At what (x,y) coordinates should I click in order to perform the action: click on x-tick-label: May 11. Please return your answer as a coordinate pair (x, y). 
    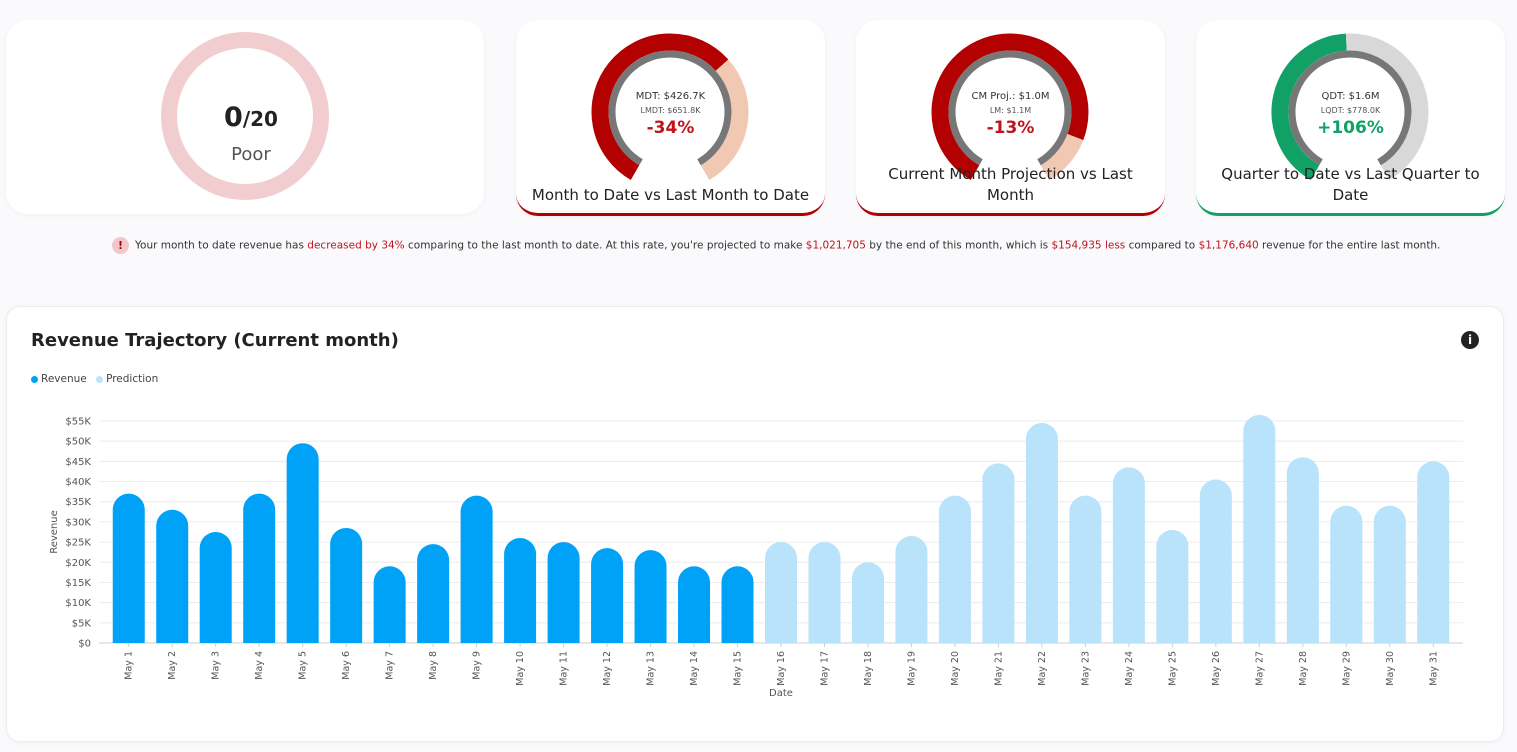
    Looking at the image, I should click on (564, 668).